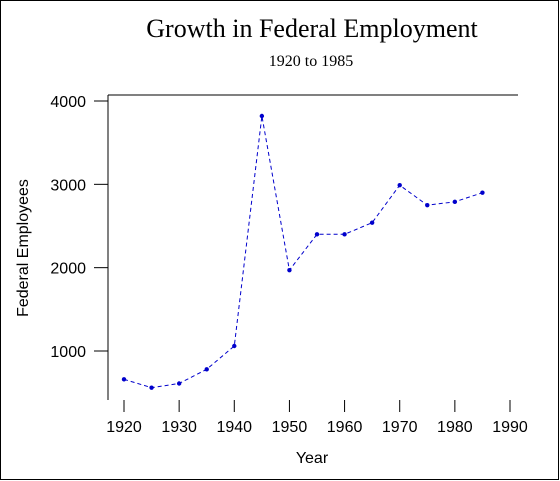 This screenshot has width=560, height=481. Describe the element at coordinates (290, 427) in the screenshot. I see `x-tick-label: 1950` at that location.